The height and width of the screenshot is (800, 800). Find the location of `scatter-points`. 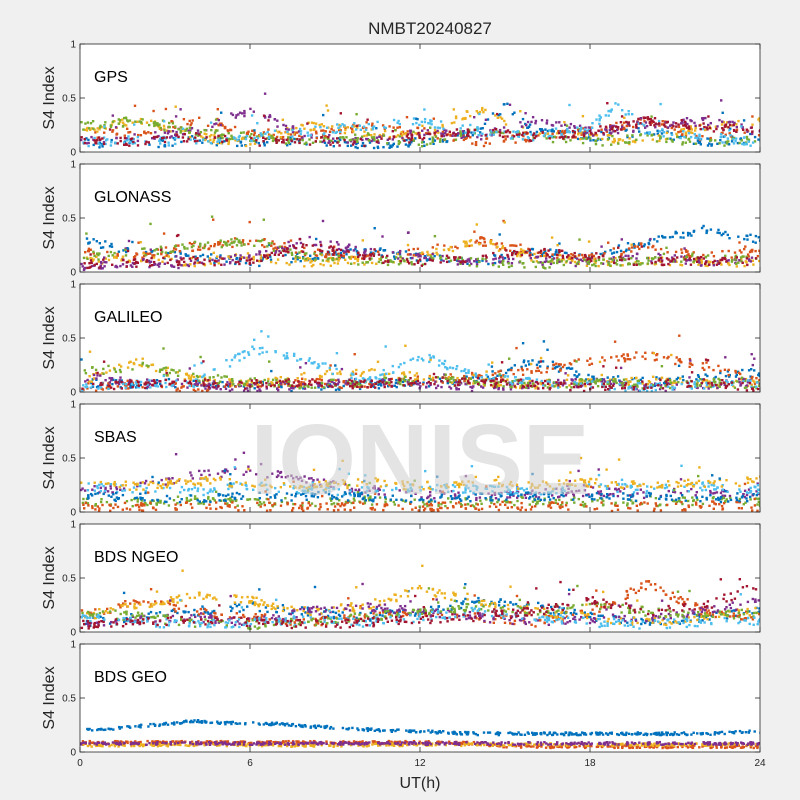

scatter-points is located at coordinates (420, 361).